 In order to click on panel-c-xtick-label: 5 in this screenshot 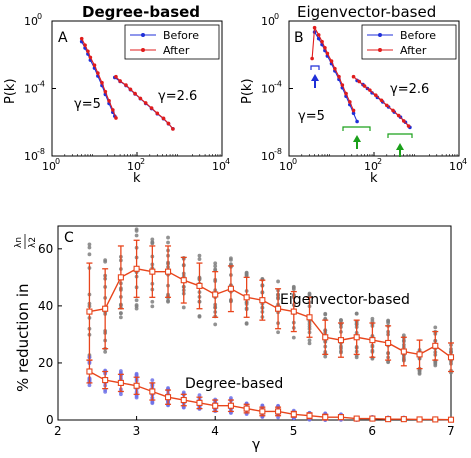, I will do `click(294, 431)`.